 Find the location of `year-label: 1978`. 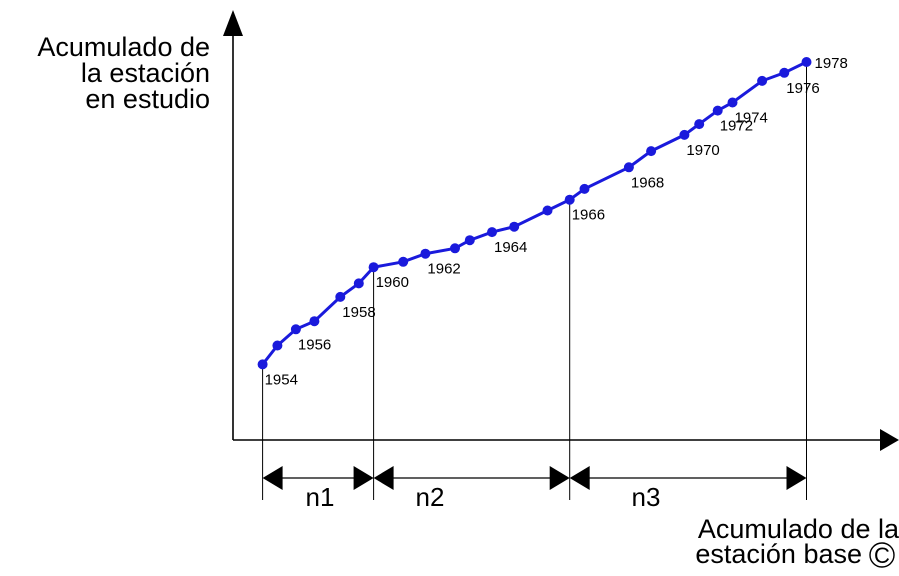

year-label: 1978 is located at coordinates (831, 63).